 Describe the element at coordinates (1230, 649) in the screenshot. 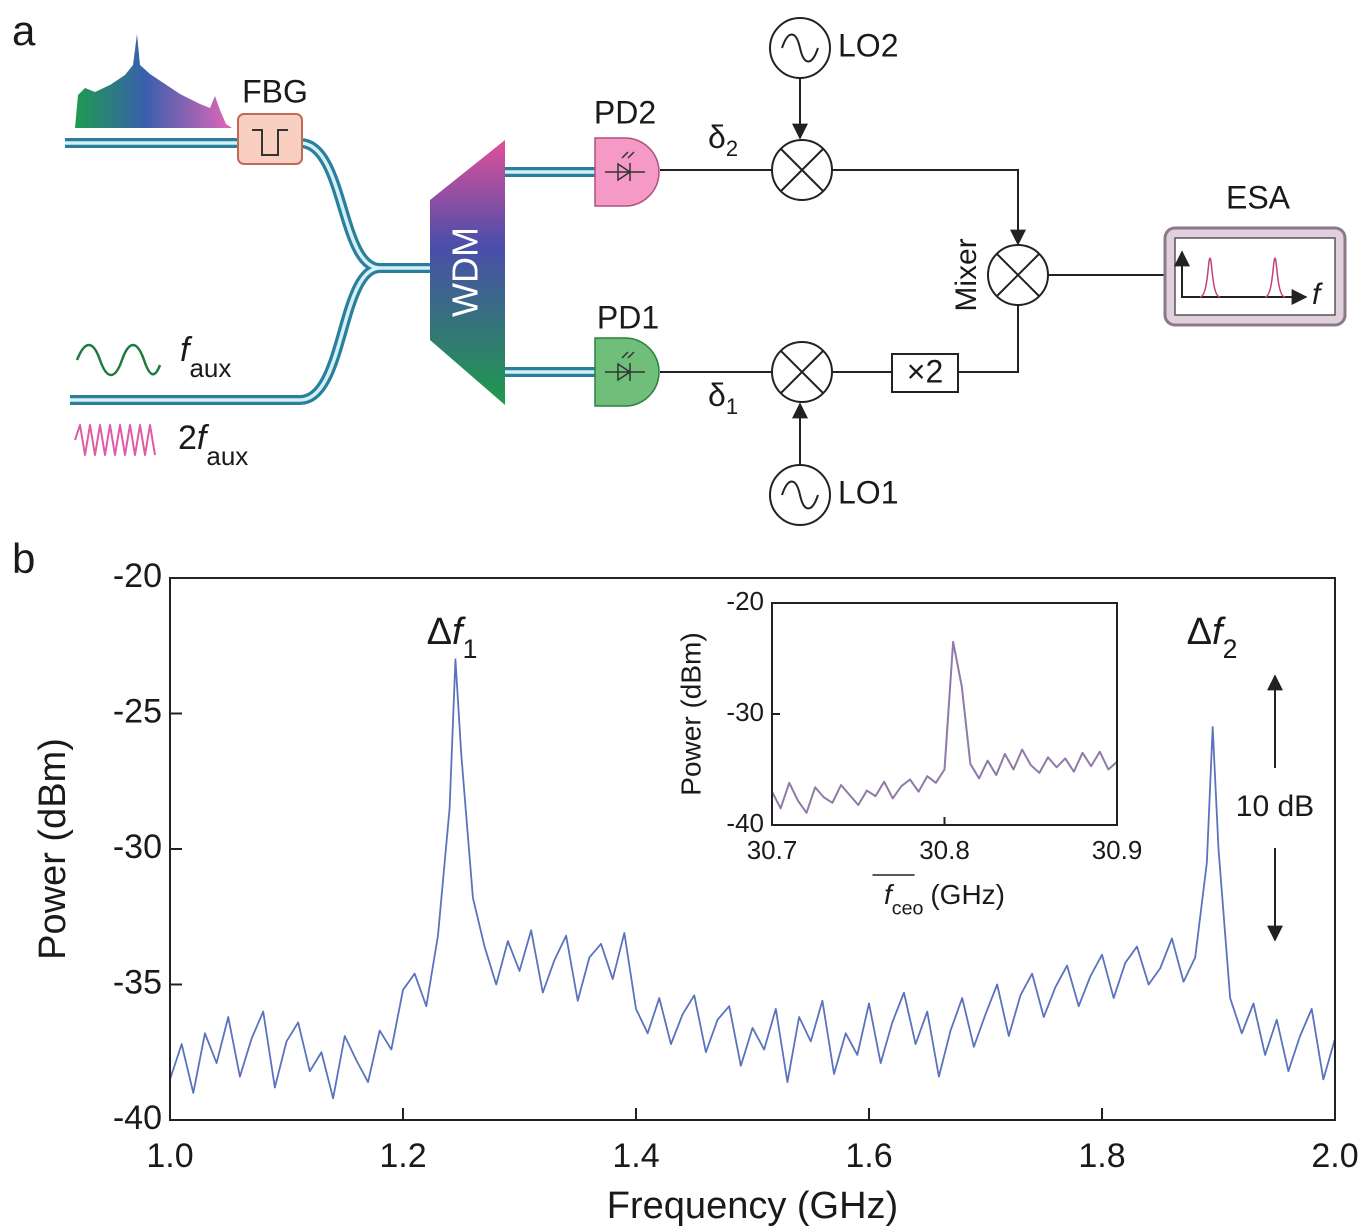

I see `label-subscript: 2` at that location.